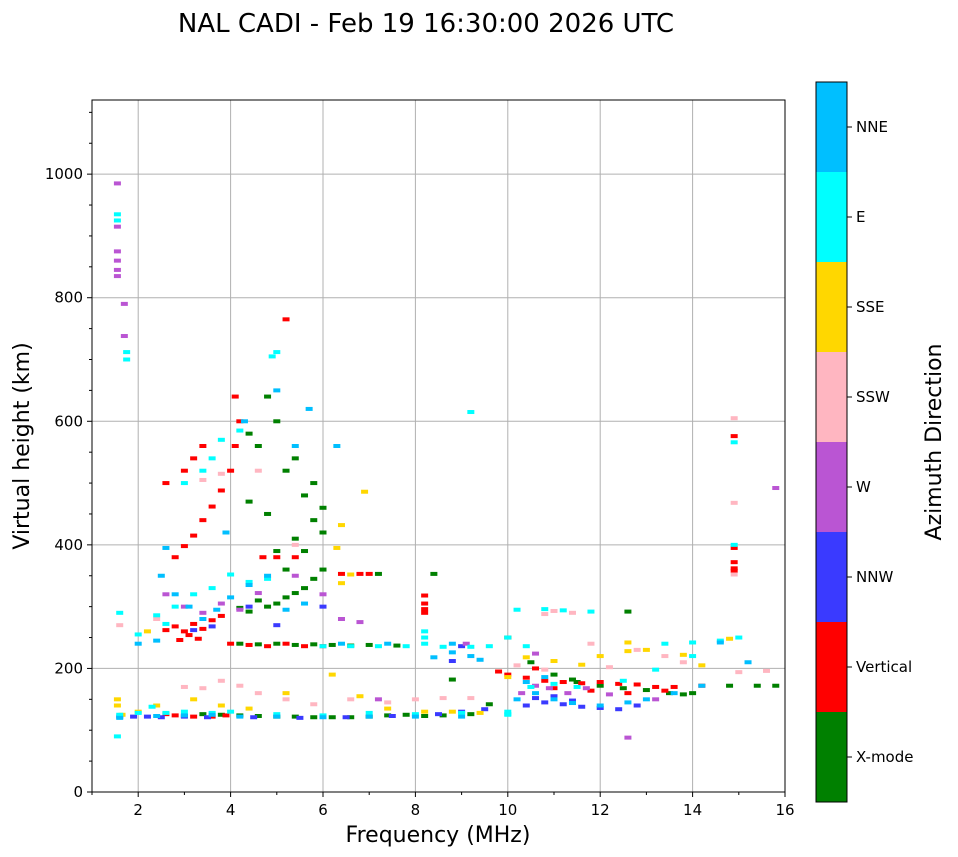 Image resolution: width=958 pixels, height=857 pixels. Describe the element at coordinates (68, 298) in the screenshot. I see `y-tick-label-4: 800` at that location.